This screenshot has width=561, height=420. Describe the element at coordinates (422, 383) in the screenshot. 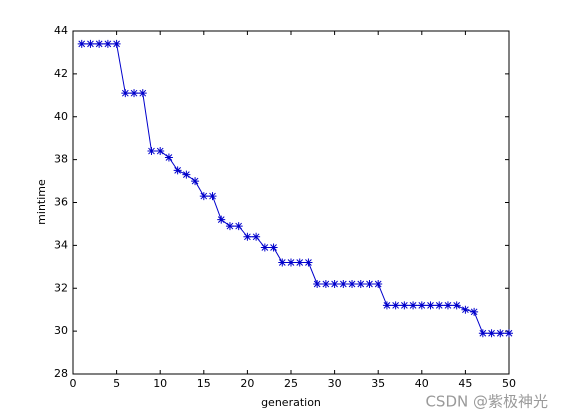

I see `x-tick-label: 40` at that location.